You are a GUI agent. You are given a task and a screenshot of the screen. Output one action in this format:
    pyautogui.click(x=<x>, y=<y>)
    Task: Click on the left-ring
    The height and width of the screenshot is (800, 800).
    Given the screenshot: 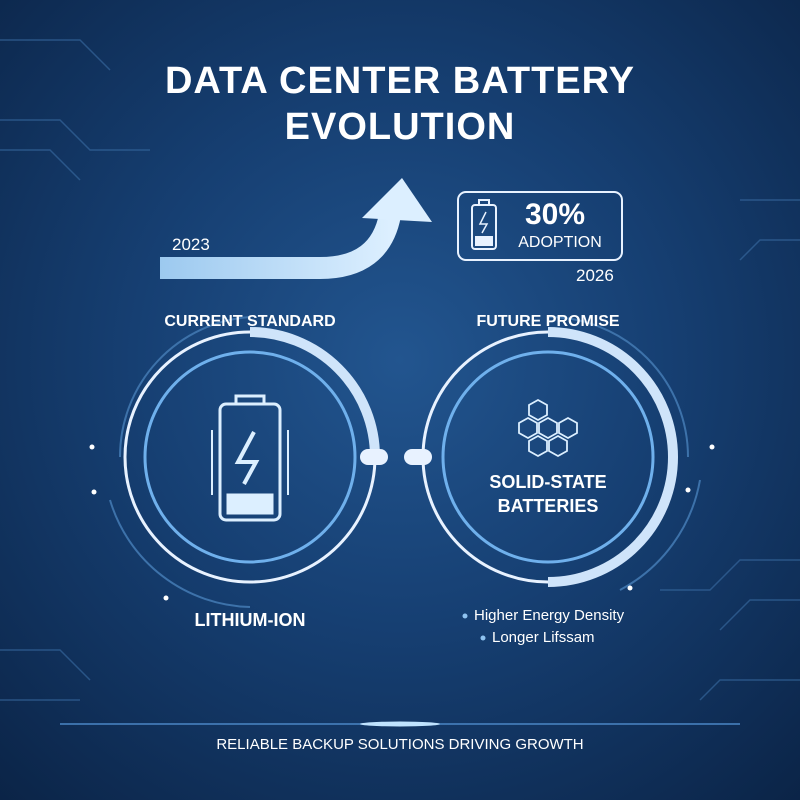 What is the action you would take?
    pyautogui.click(x=244, y=462)
    